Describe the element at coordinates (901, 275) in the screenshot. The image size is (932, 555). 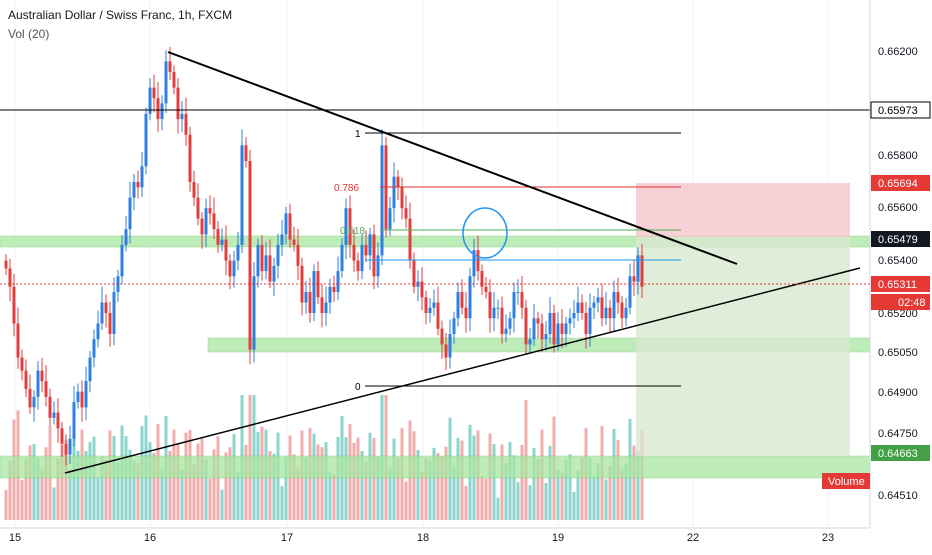
I see `price-axis-bg` at that location.